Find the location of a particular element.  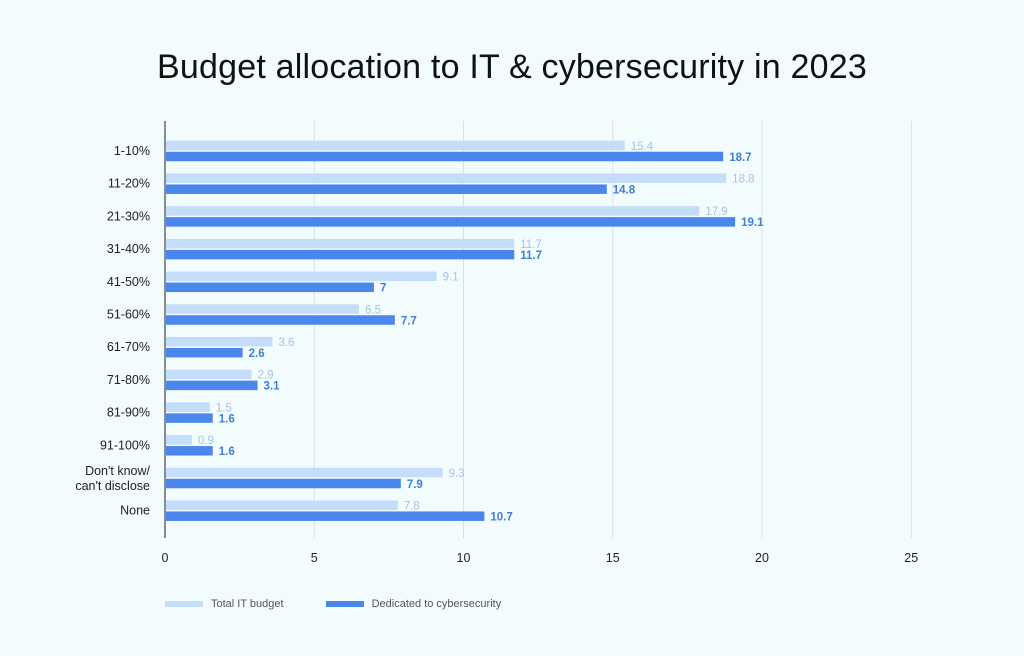

legend-swatch-cybersecurity is located at coordinates (344, 604).